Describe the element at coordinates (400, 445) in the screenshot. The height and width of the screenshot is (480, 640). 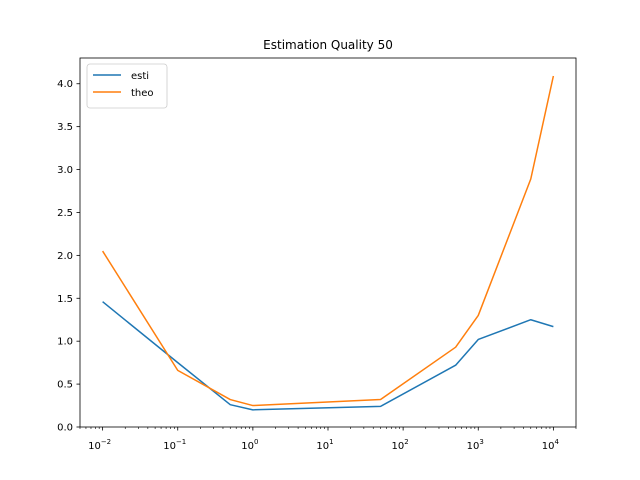
I see `x-tick-label: 10²` at that location.